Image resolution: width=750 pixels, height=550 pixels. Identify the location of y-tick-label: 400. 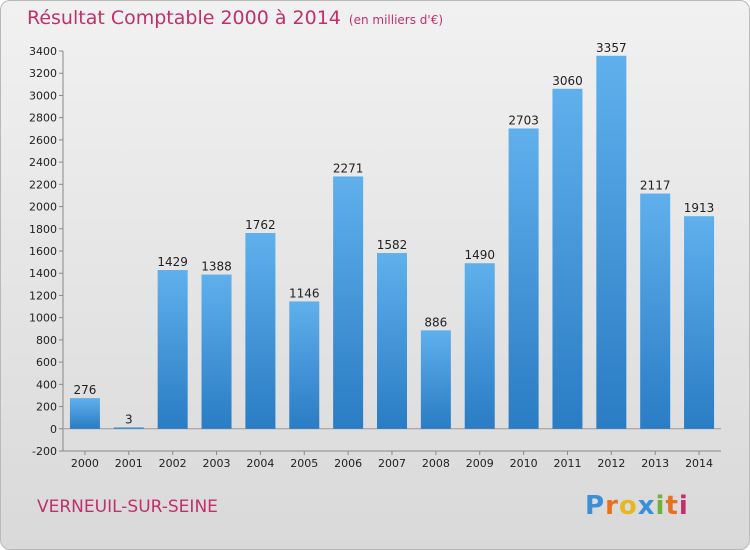
(46, 384).